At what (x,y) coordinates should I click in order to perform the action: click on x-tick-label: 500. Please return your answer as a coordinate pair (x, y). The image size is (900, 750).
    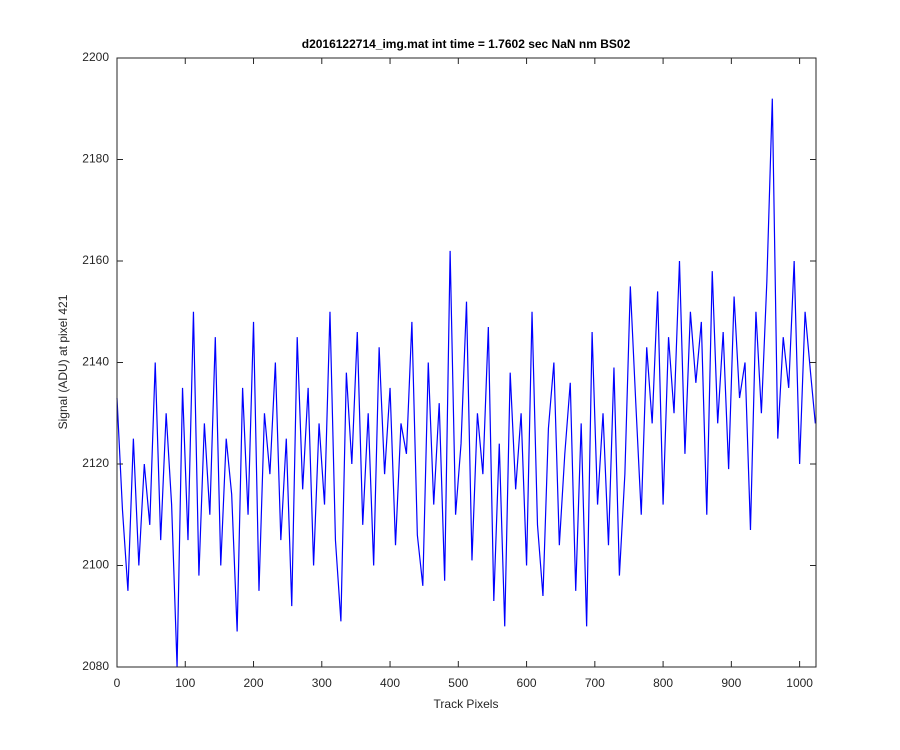
    Looking at the image, I should click on (458, 683).